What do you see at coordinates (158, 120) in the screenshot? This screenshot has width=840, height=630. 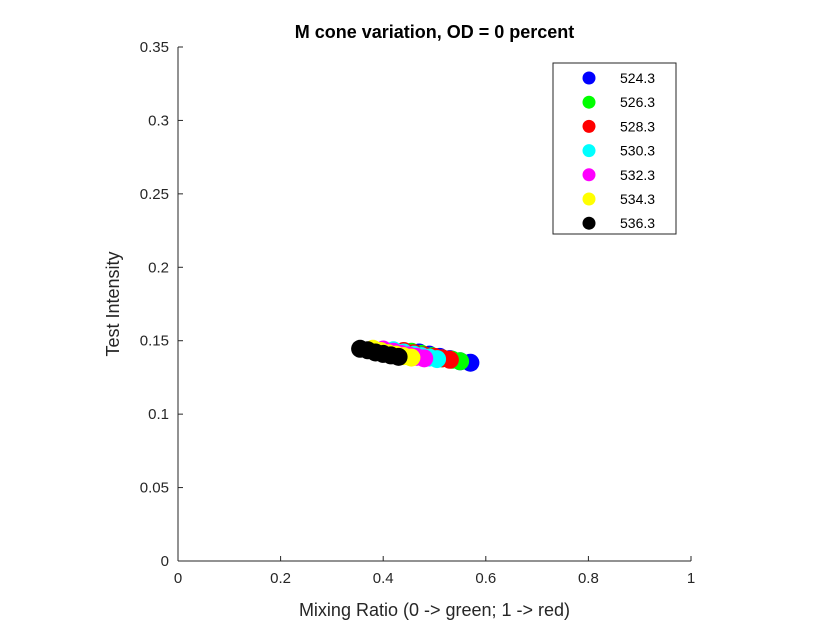 I see `y-tick-label: 0.3` at bounding box center [158, 120].